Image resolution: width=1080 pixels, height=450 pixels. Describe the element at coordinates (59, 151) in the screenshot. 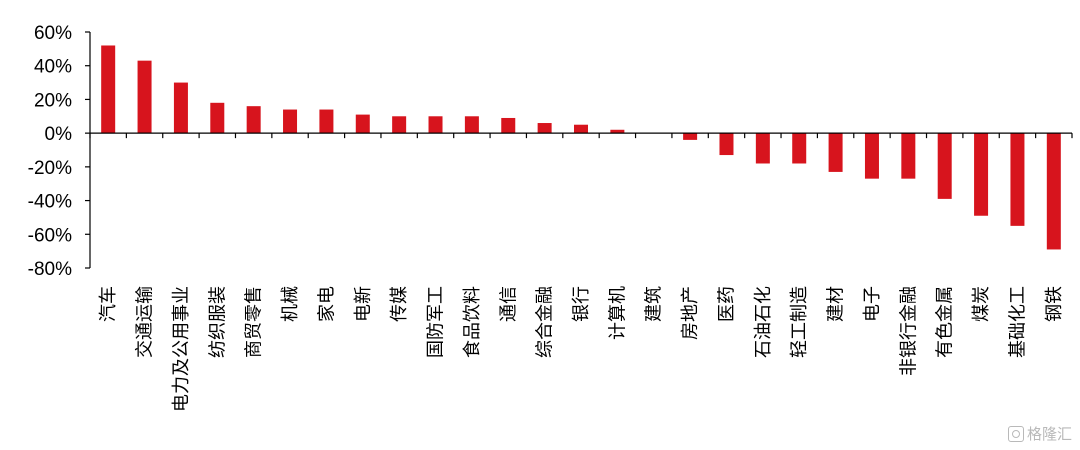

I see `y-axis: 60% 40% 20% 0% -20% -40% -60% -80%` at that location.